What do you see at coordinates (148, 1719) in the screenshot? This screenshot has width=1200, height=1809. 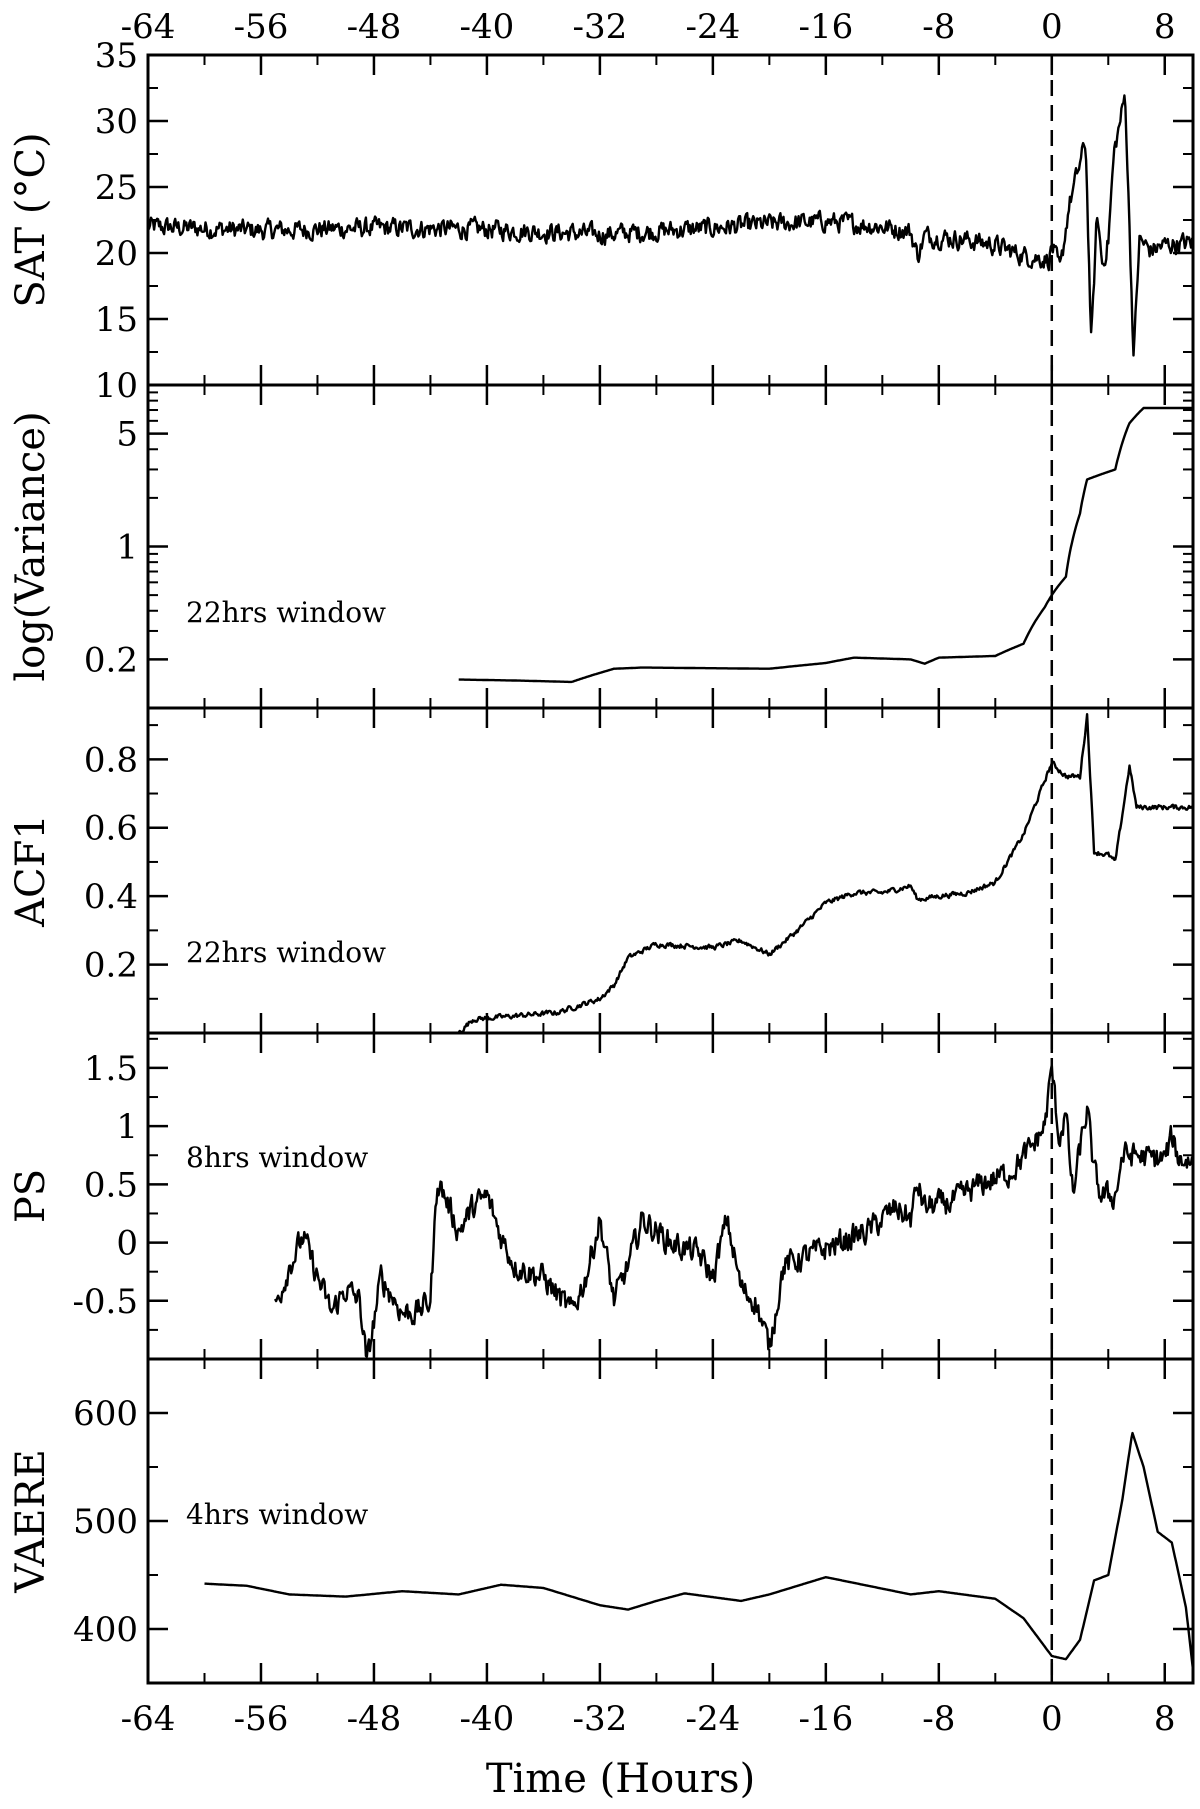 I see `x-tick-label-bottom: -64` at bounding box center [148, 1719].